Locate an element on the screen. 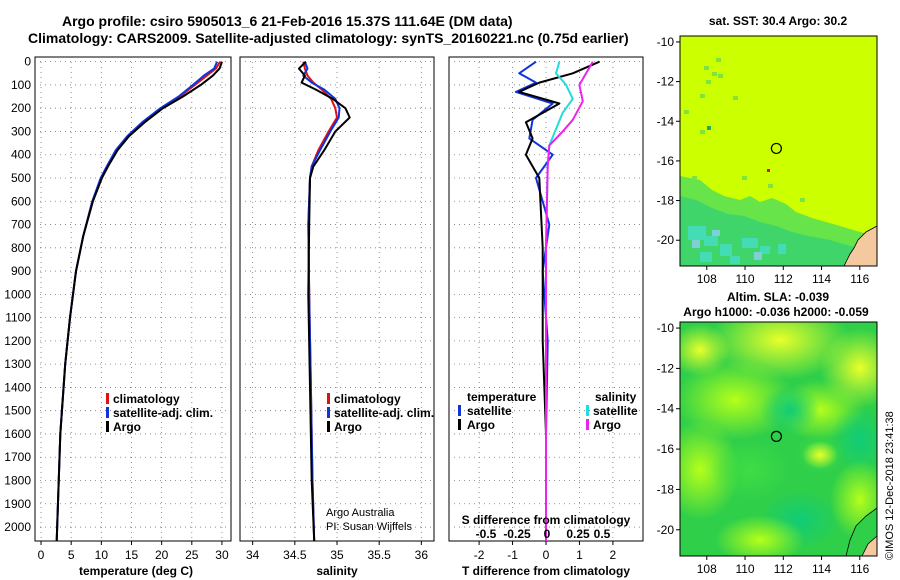 The width and height of the screenshot is (900, 580). depth-tick-label: 0 is located at coordinates (27, 62).